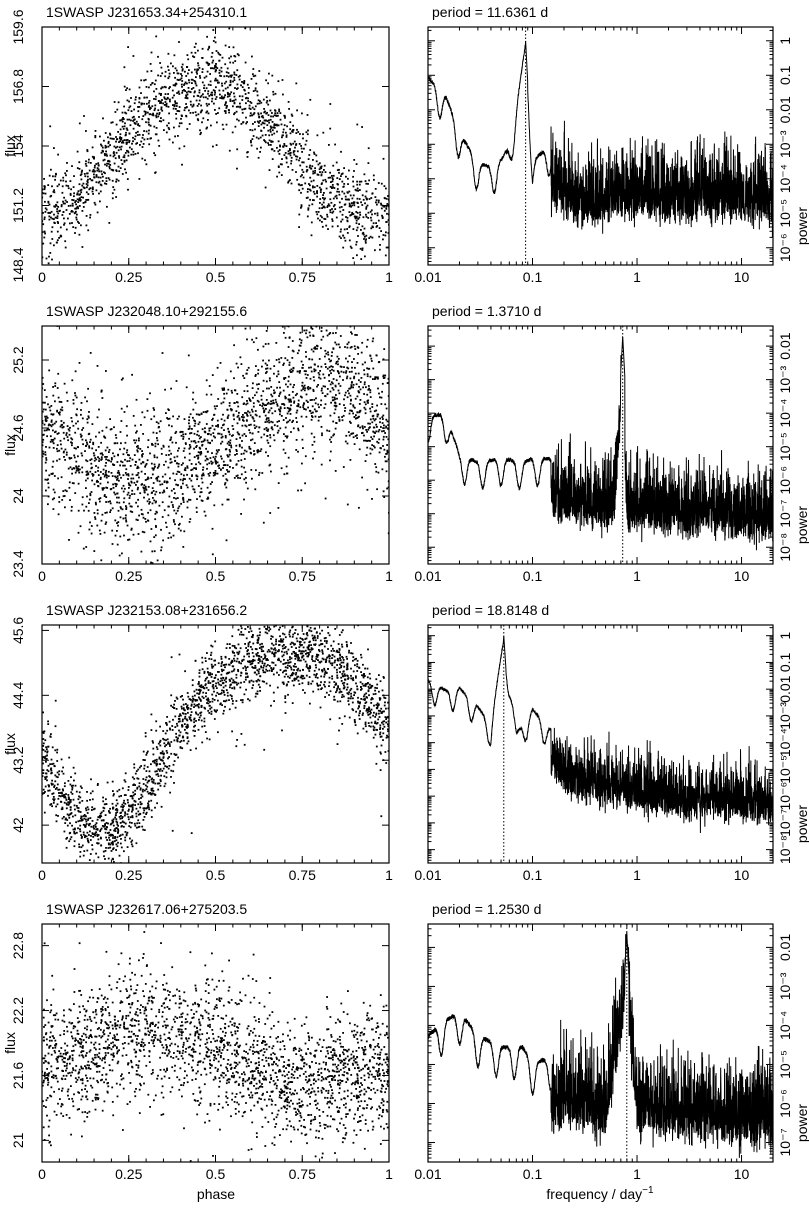 The height and width of the screenshot is (1214, 809). I want to click on y-tick-label: 156.8, so click(18, 86).